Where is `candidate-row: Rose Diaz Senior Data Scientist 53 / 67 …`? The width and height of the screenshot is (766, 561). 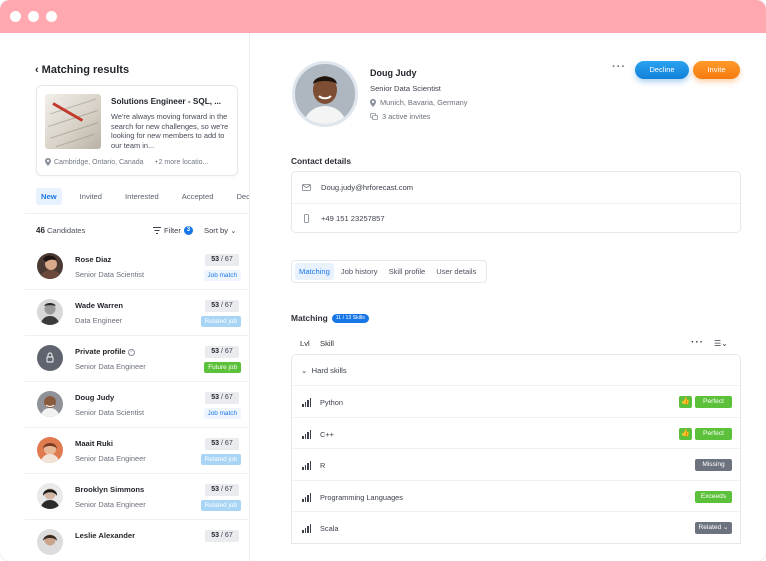 candidate-row: Rose Diaz Senior Data Scientist 53 / 67 … is located at coordinates (137, 267).